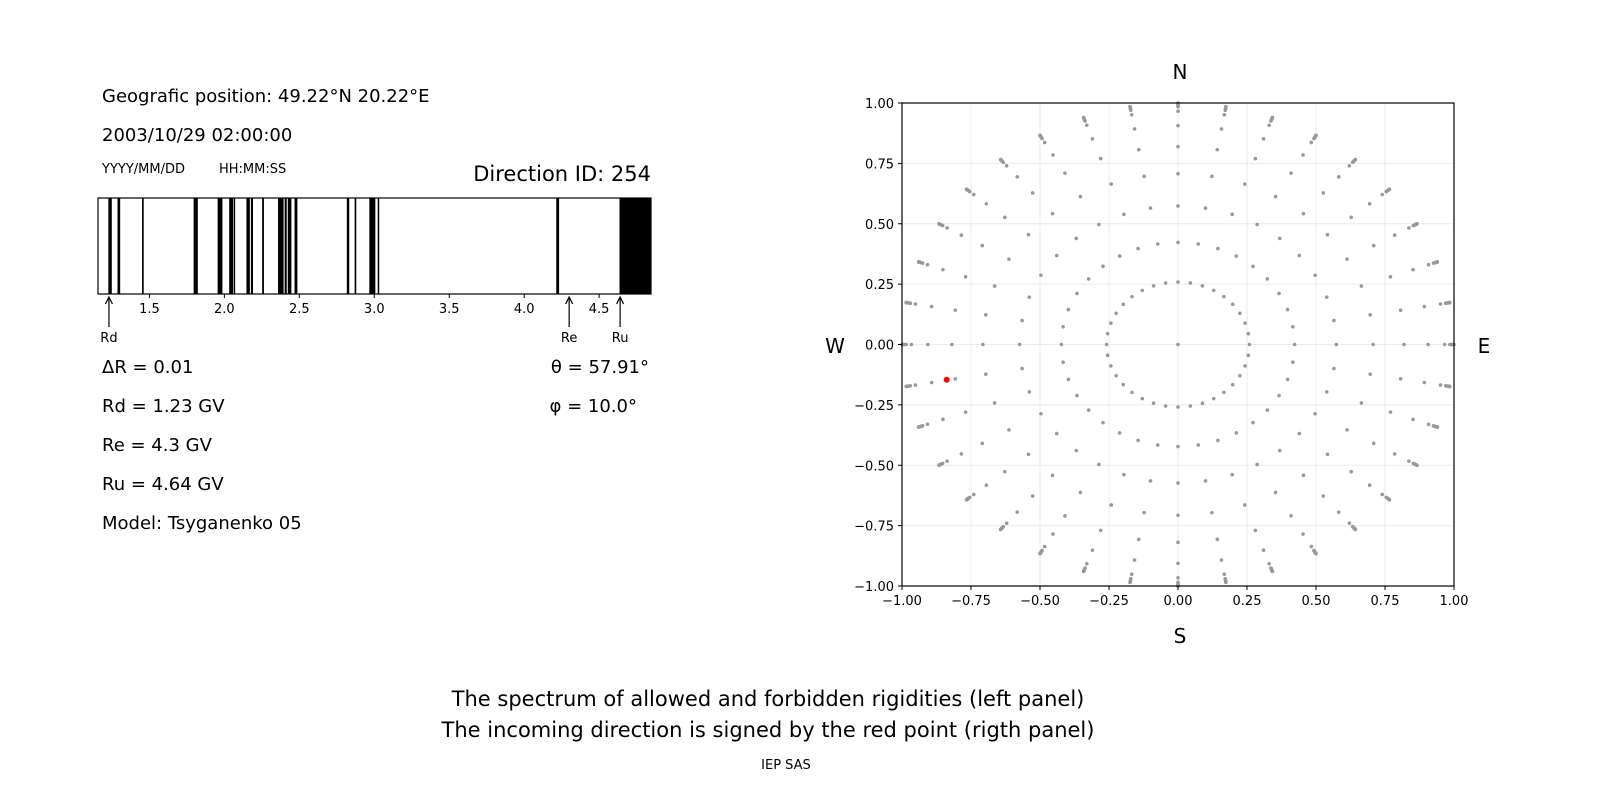  Describe the element at coordinates (1109, 601) in the screenshot. I see `x-tick-label: −0.25` at that location.